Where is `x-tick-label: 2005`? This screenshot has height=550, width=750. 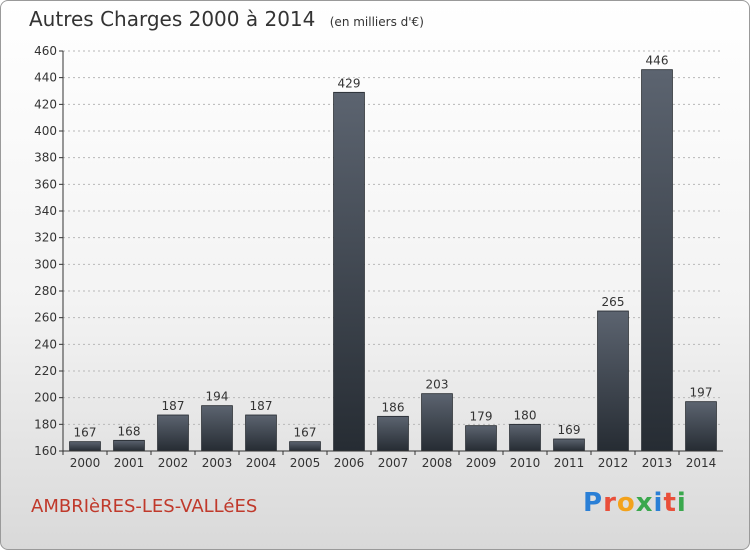 x-tick-label: 2005 is located at coordinates (305, 463).